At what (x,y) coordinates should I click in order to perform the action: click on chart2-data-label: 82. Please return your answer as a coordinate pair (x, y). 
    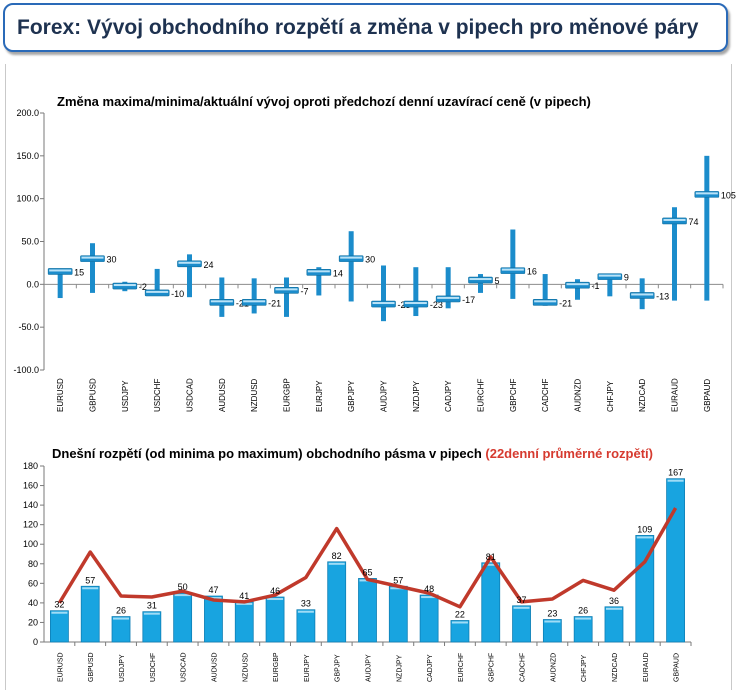
    Looking at the image, I should click on (337, 556).